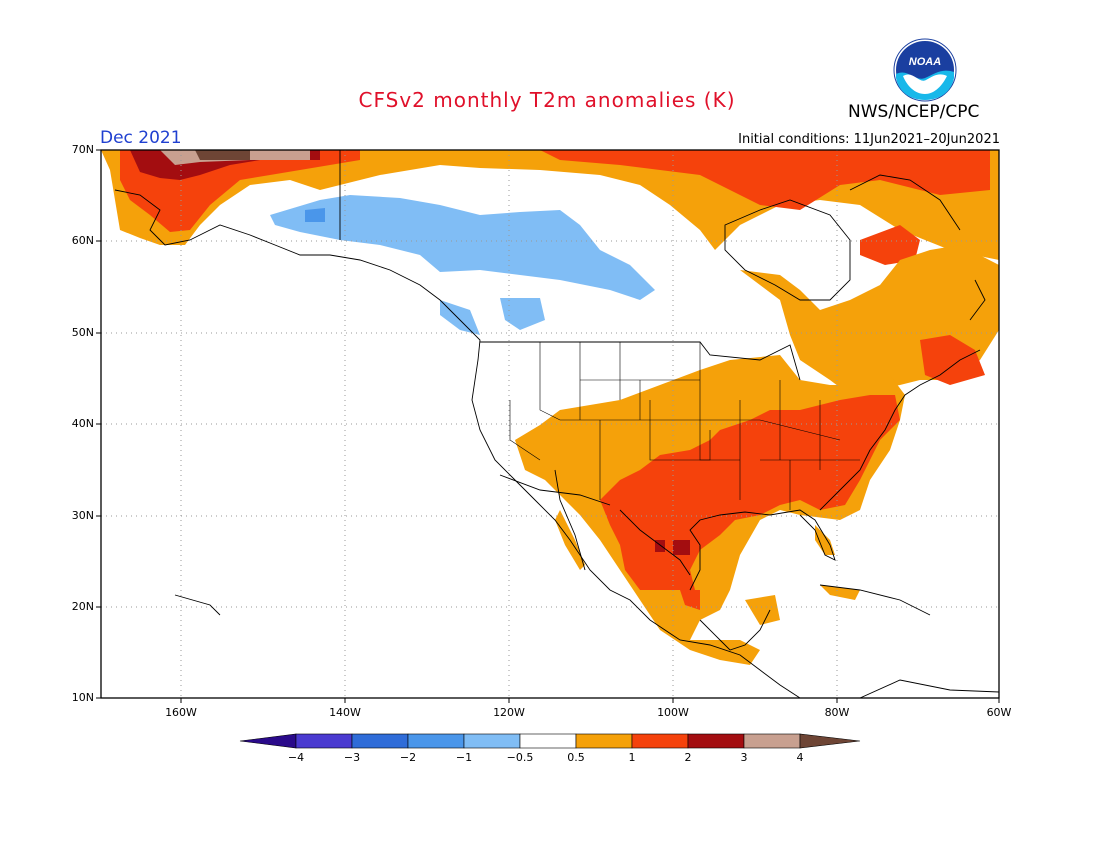  I want to click on warm-region-florida, so click(825, 540).